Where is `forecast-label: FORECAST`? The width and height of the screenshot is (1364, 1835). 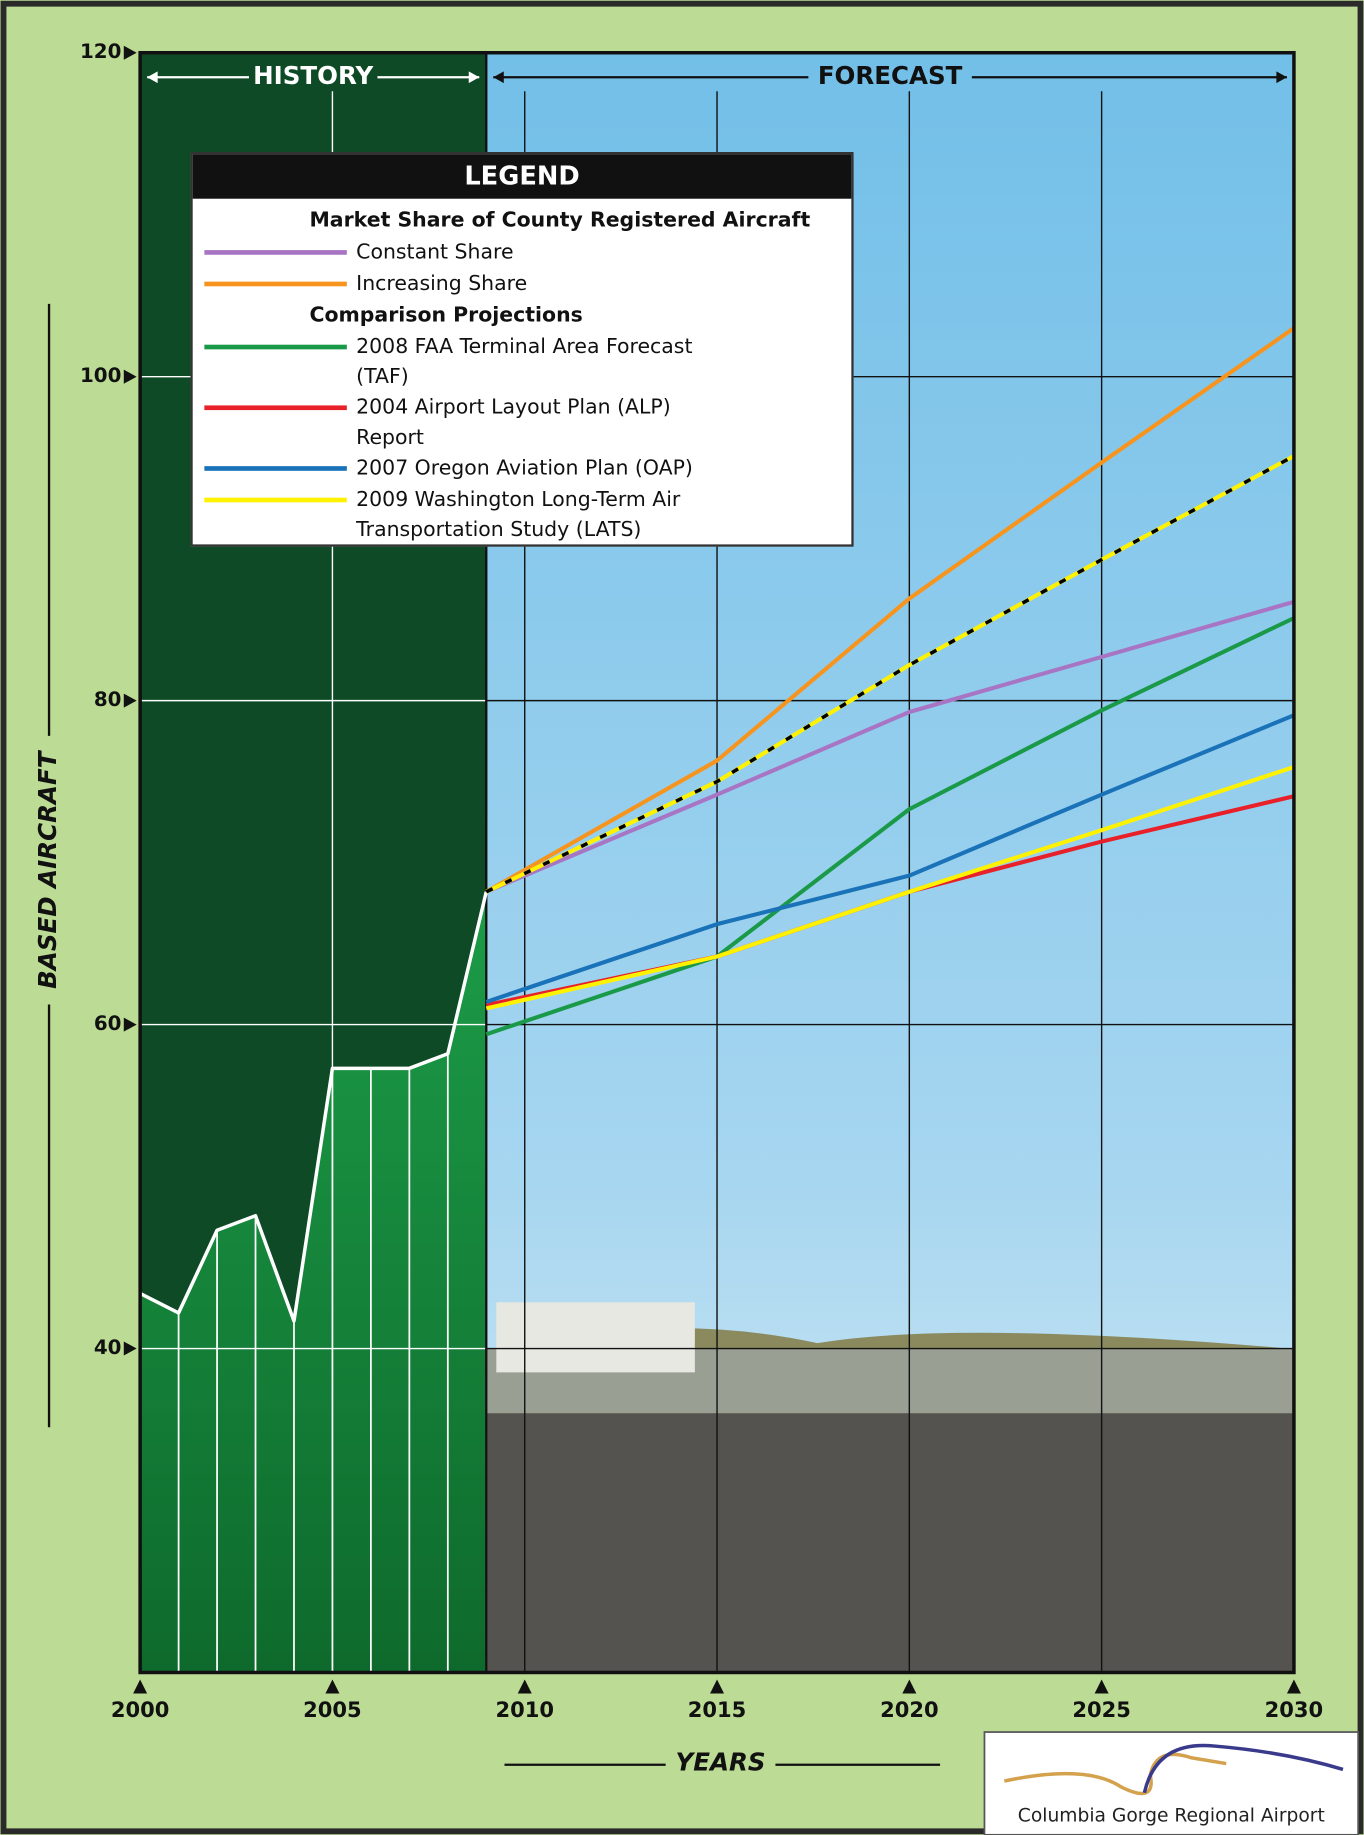
forecast-label: FORECAST is located at coordinates (890, 75).